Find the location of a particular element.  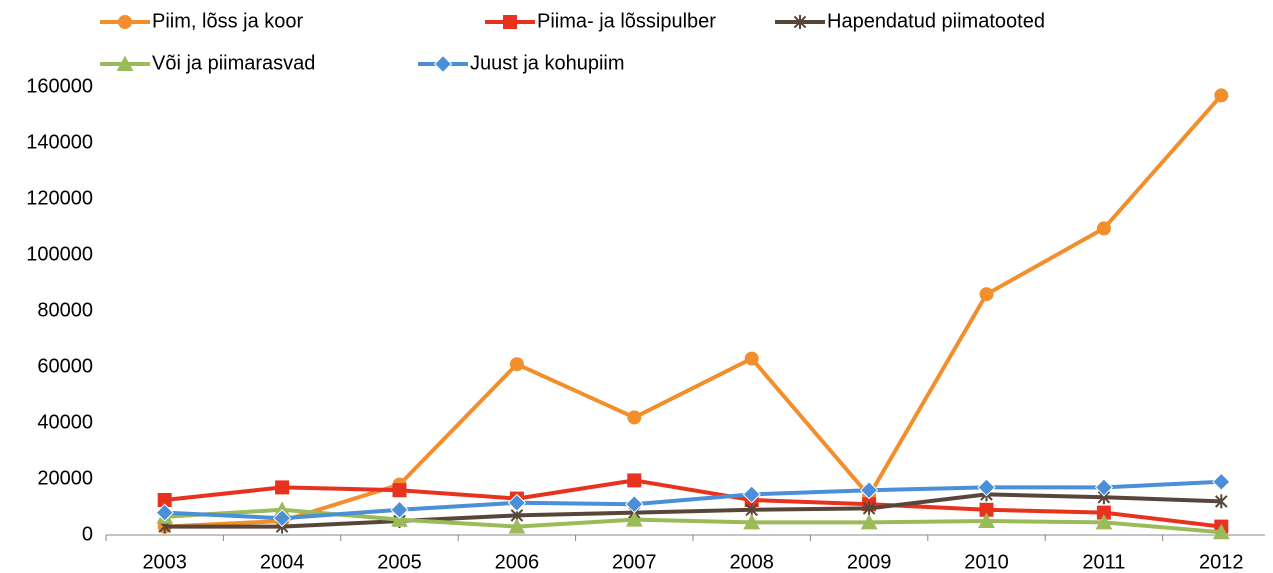

legend-label: Piim, lõss ja koor is located at coordinates (227, 21).